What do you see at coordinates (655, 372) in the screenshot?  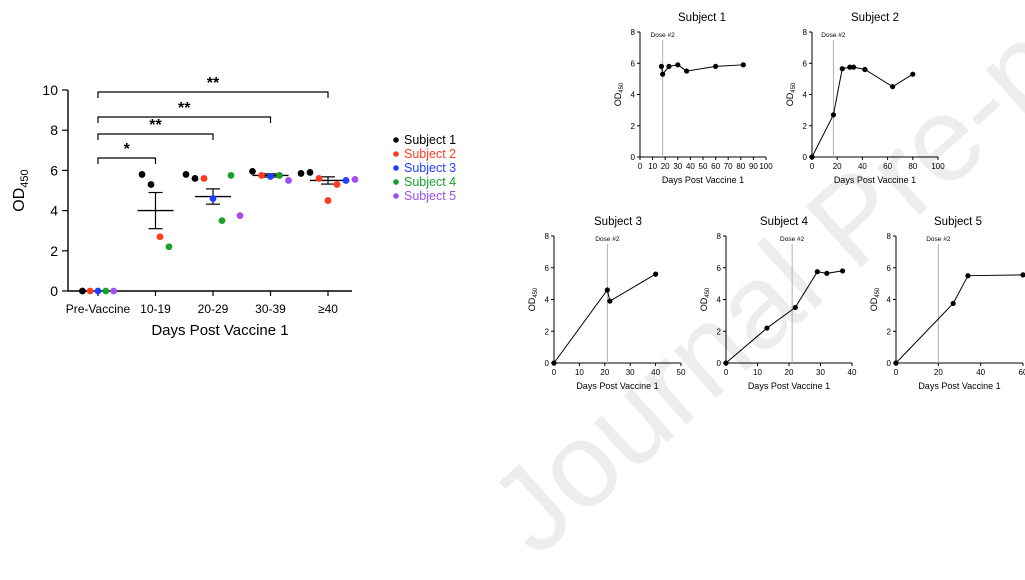 I see `panel-x-tick-label: 40` at bounding box center [655, 372].